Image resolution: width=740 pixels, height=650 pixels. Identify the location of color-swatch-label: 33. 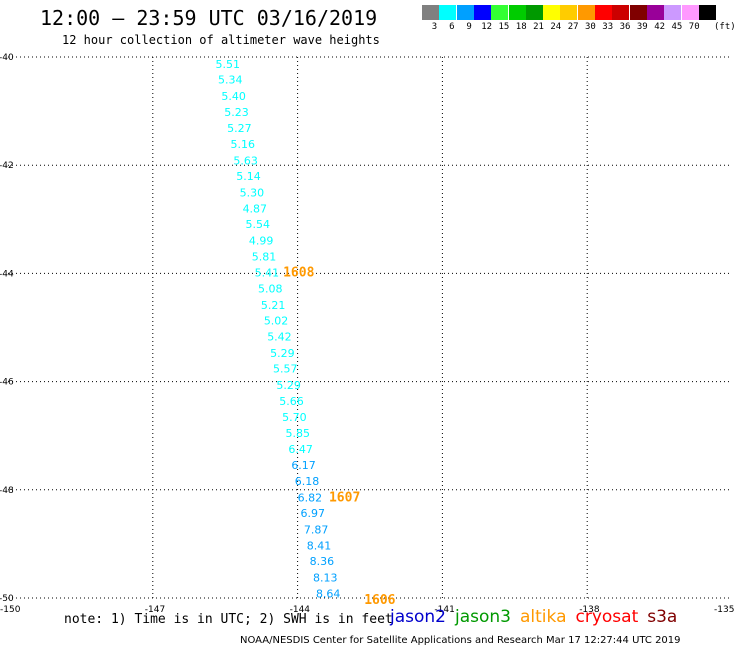
(608, 27).